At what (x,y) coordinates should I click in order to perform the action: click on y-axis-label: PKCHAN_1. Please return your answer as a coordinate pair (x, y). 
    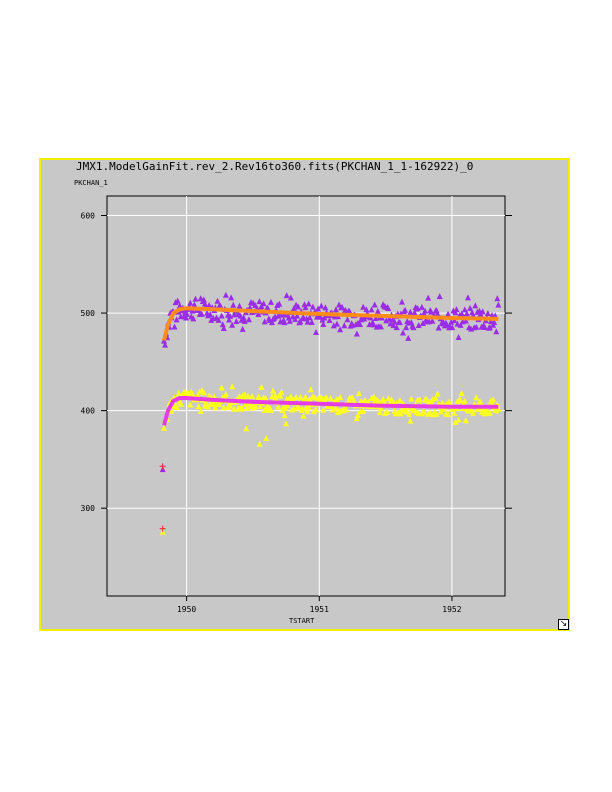
    Looking at the image, I should click on (91, 183).